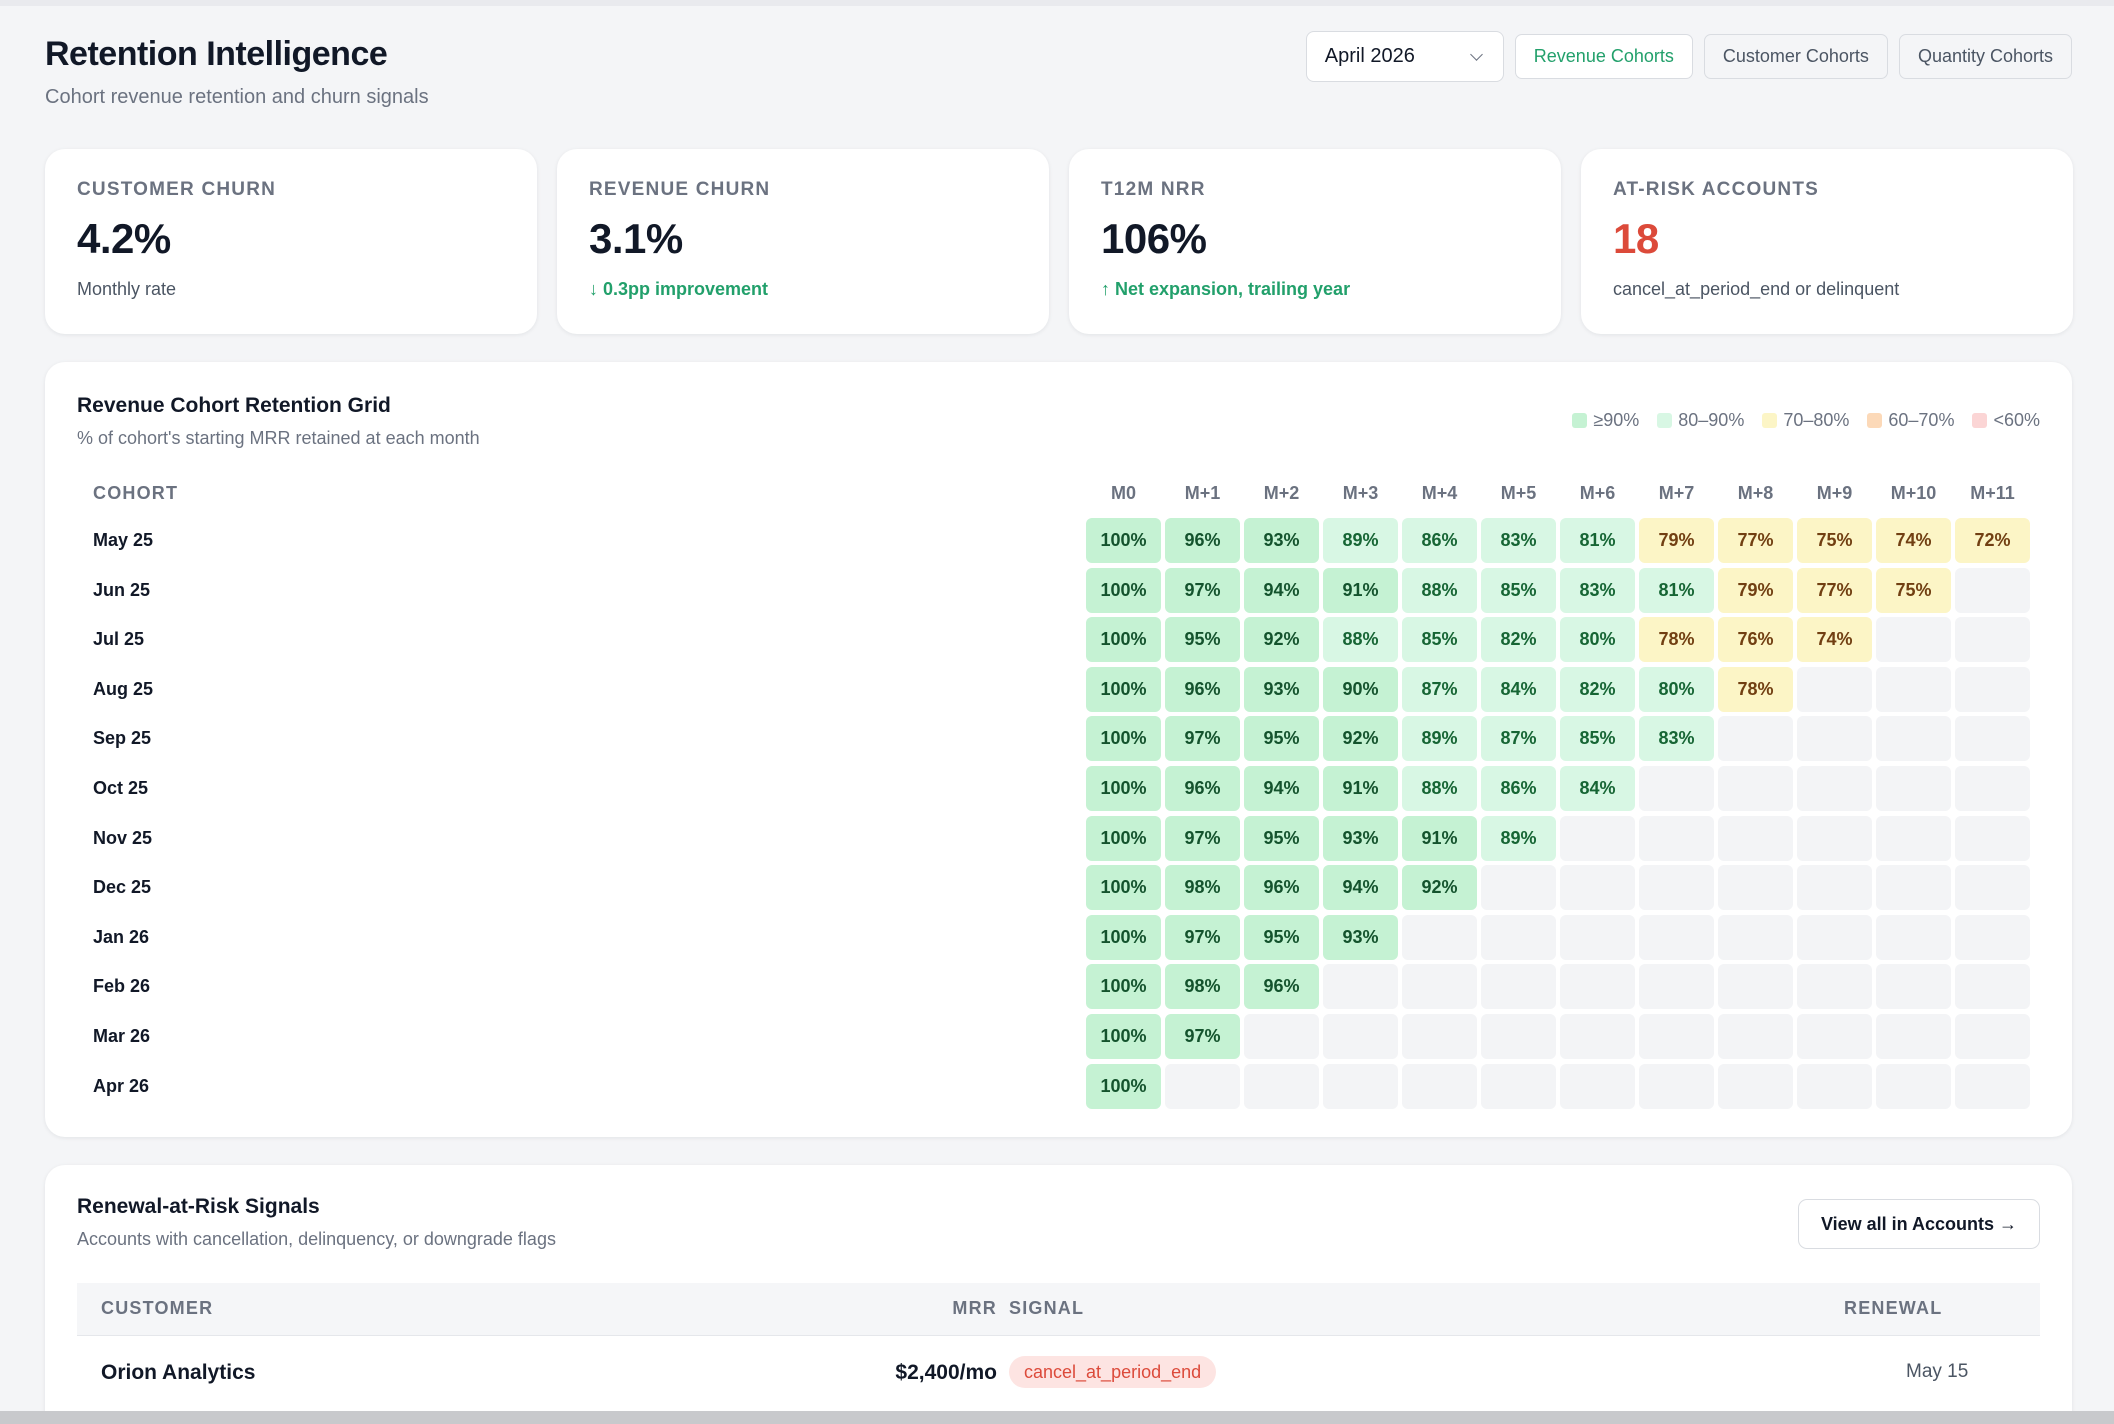 Image resolution: width=2114 pixels, height=1424 pixels. What do you see at coordinates (1893, 1308) in the screenshot?
I see `column-header-renewal: RENEWAL` at bounding box center [1893, 1308].